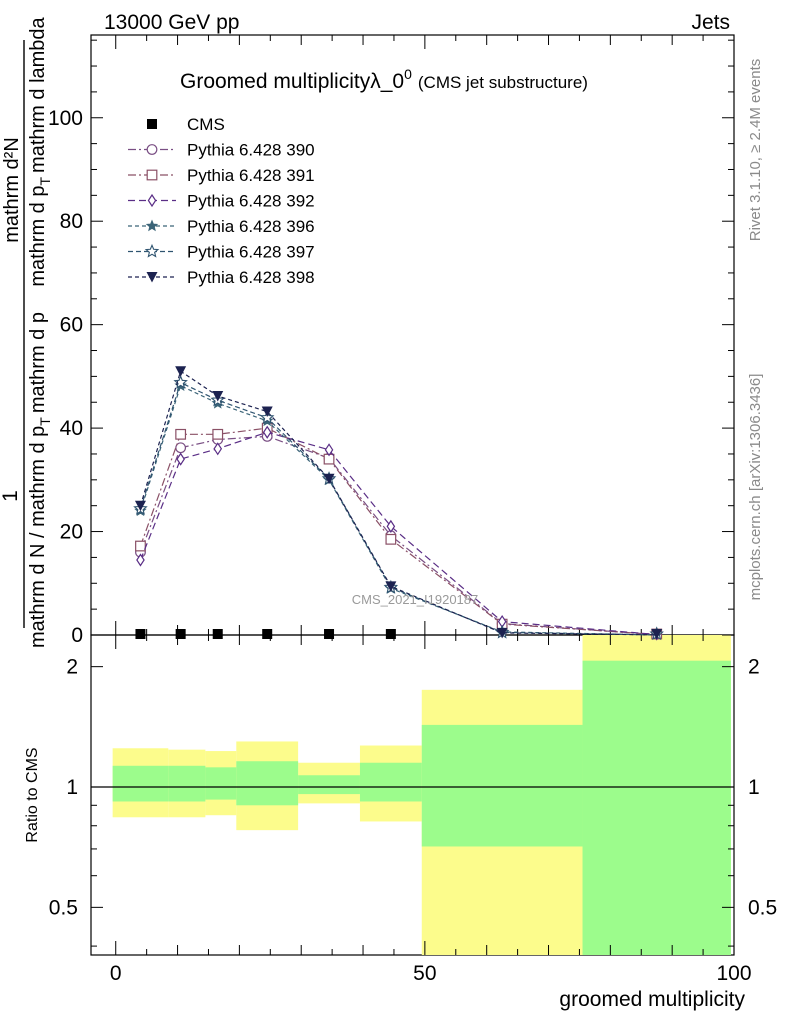  What do you see at coordinates (652, 999) in the screenshot?
I see `x-axis-label: groomed multiplicity` at bounding box center [652, 999].